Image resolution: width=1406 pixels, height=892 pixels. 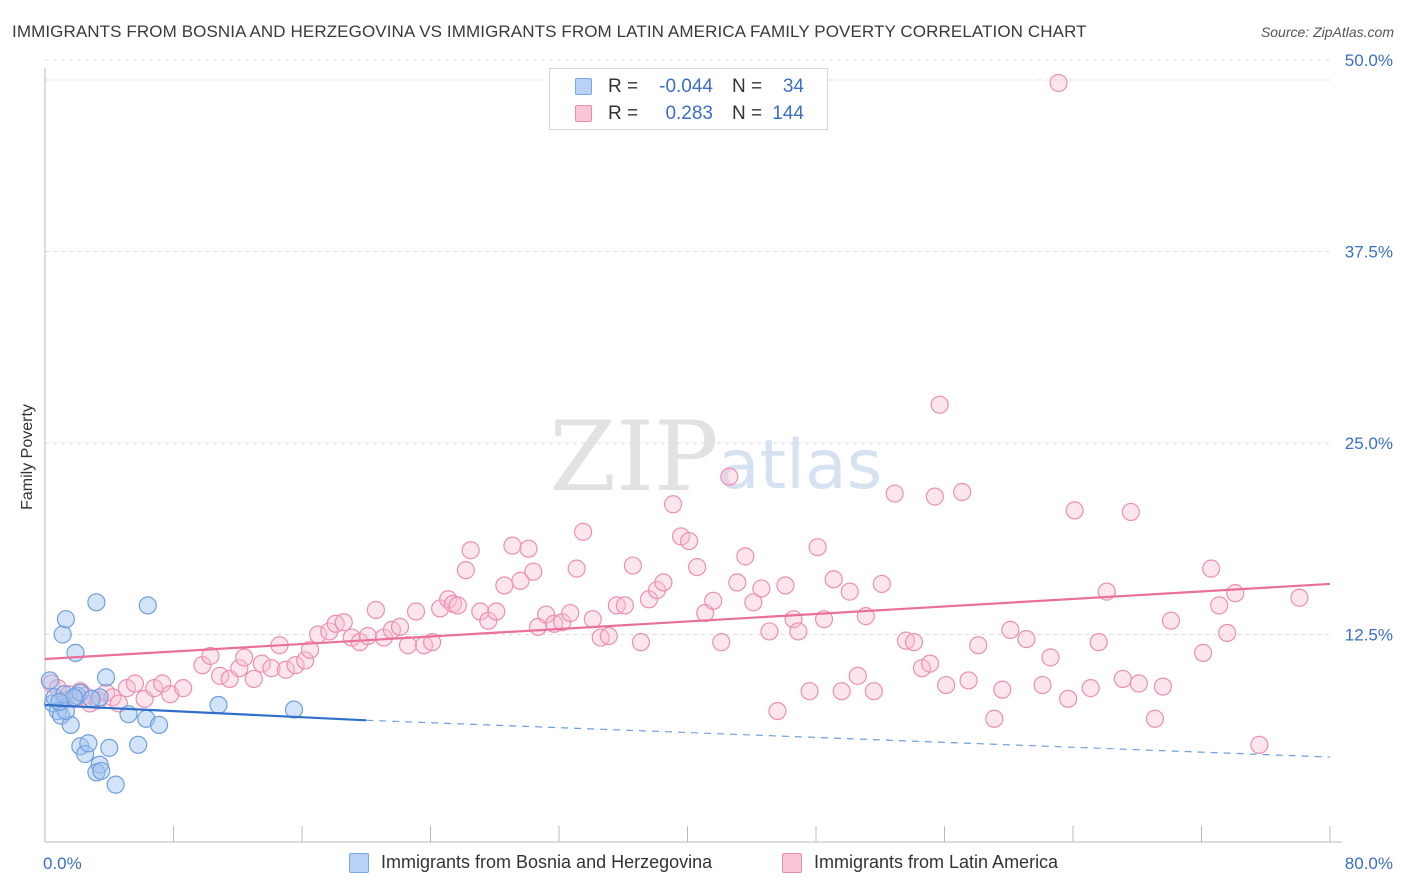 What do you see at coordinates (689, 113) in the screenshot?
I see `stats-r-value-latin-america: 0.283` at bounding box center [689, 113].